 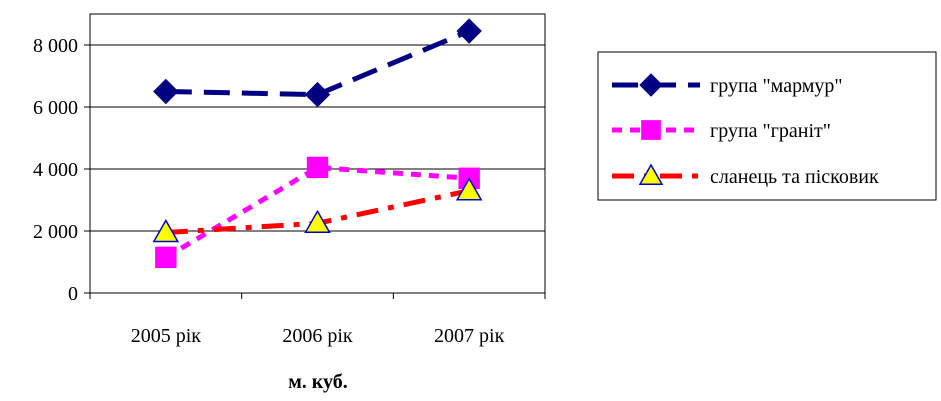 I want to click on x-tick-label: 2007 рік, so click(x=469, y=336).